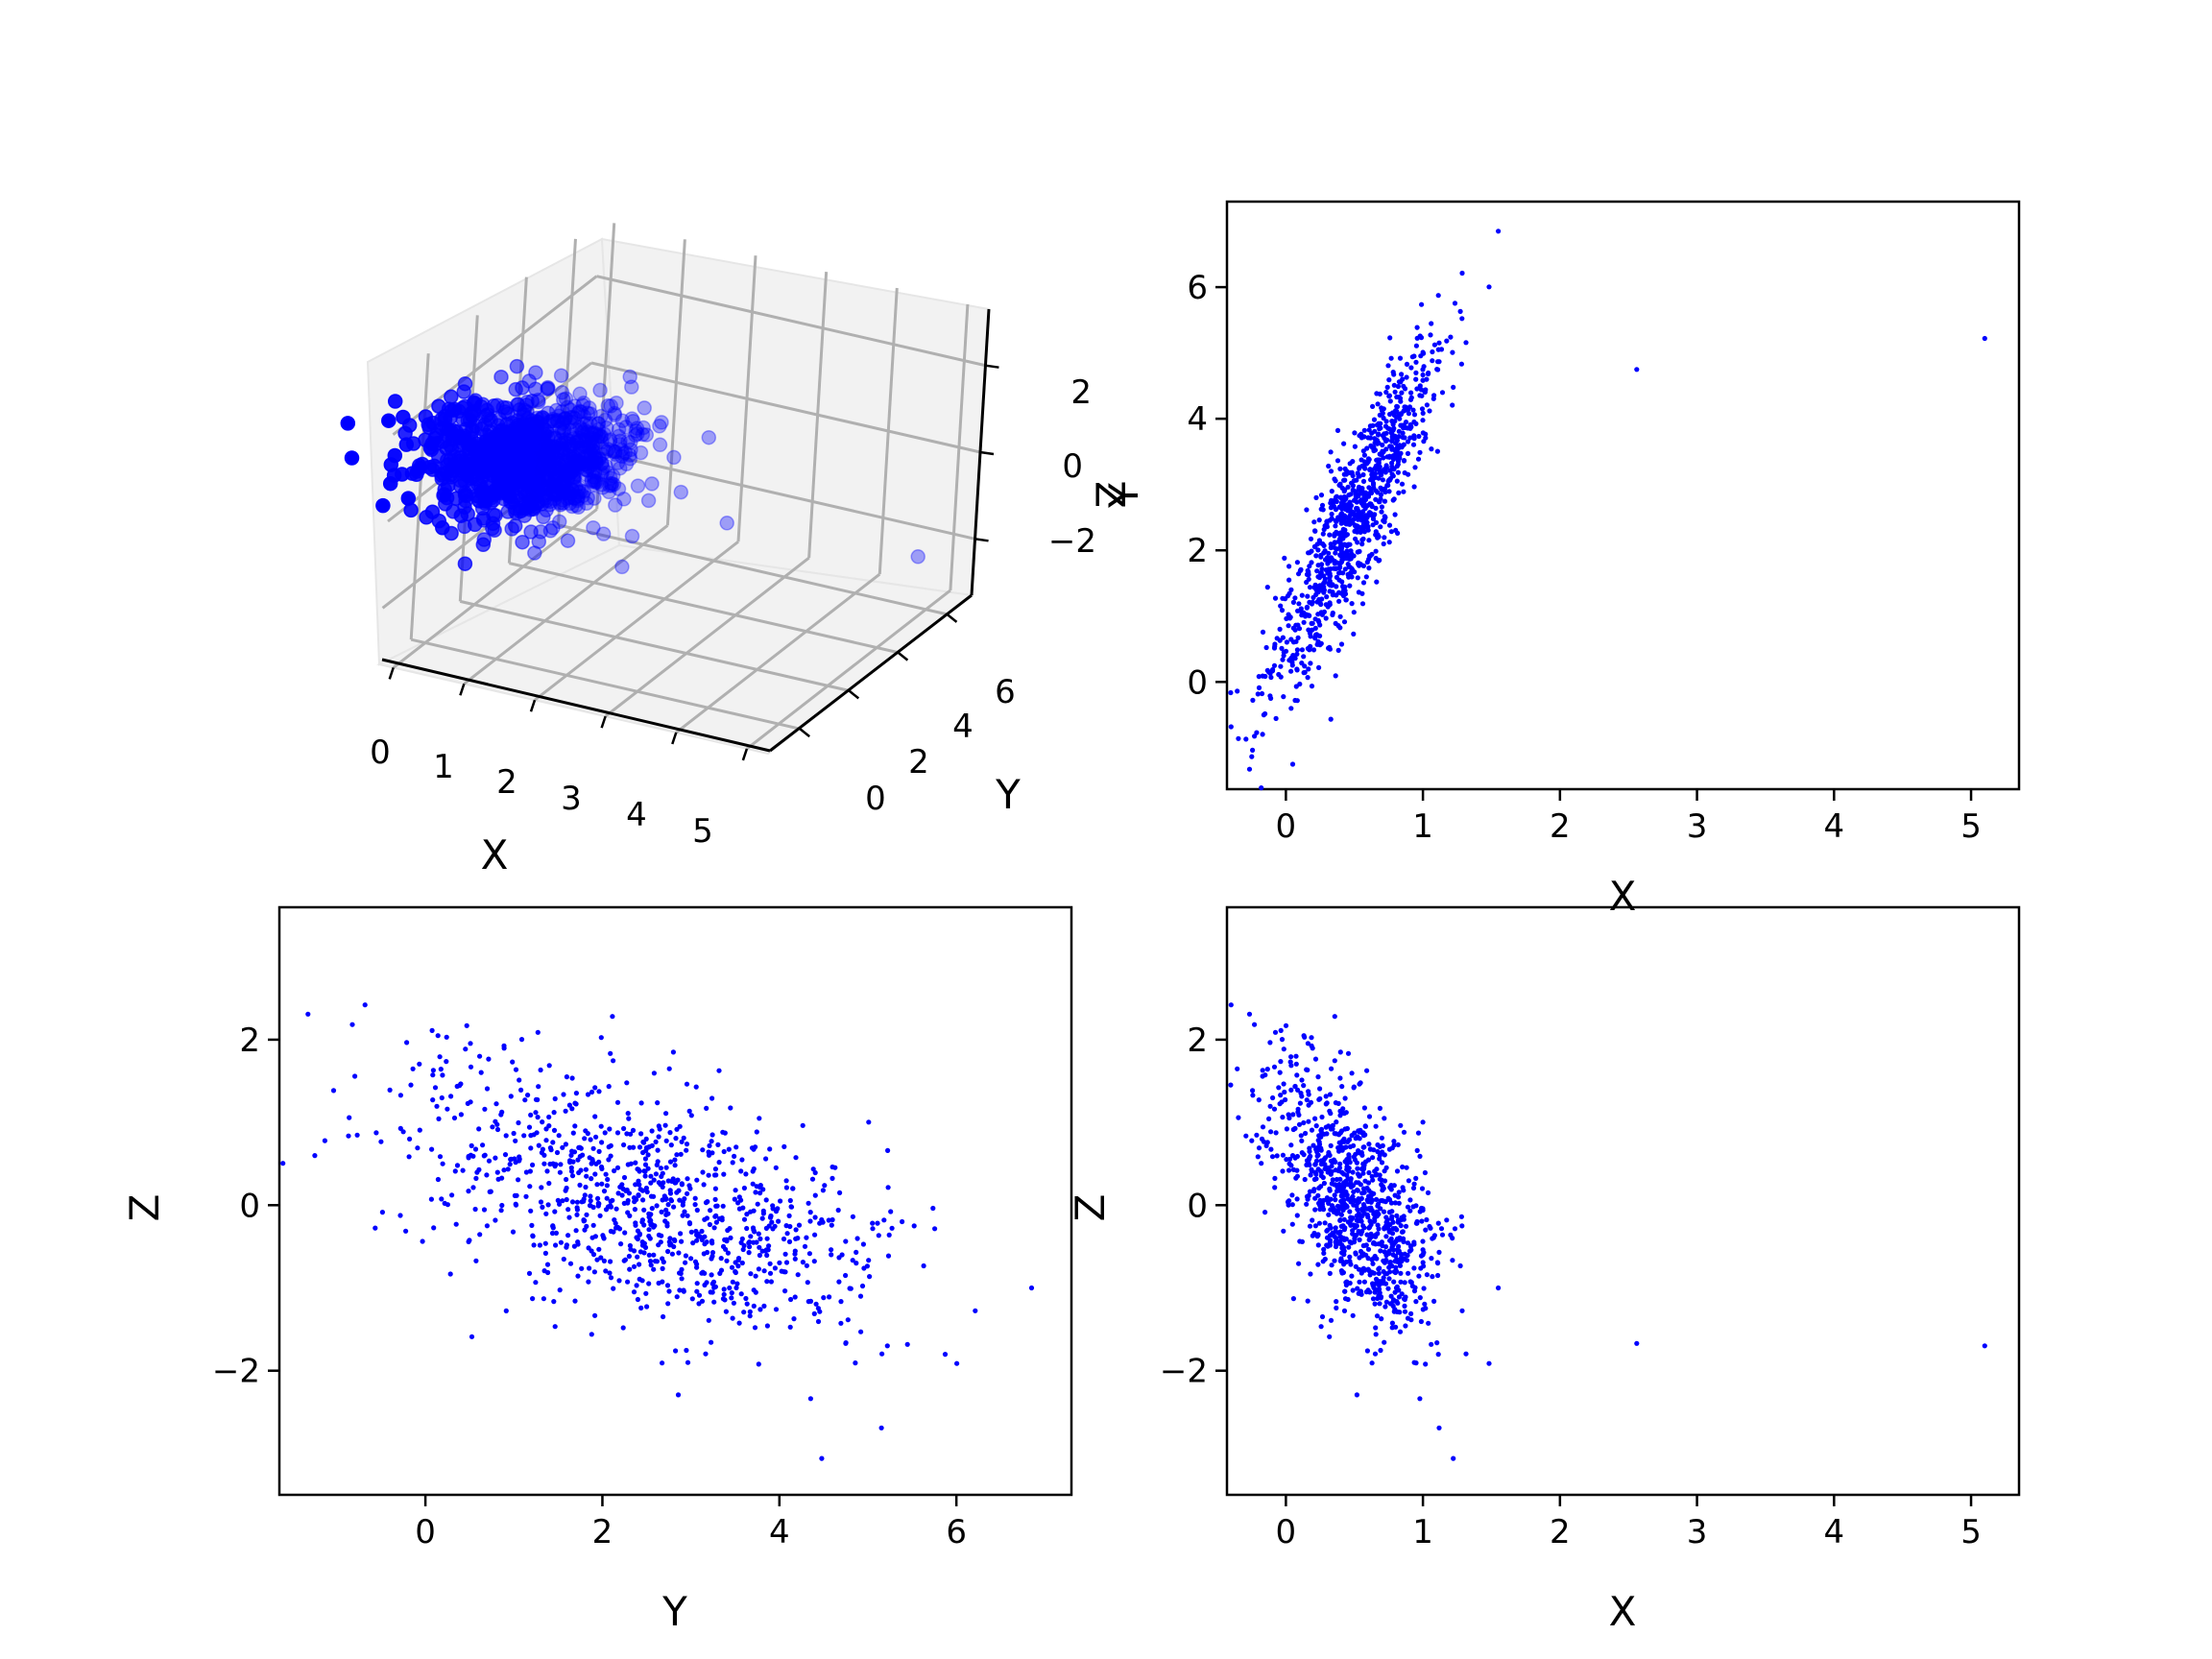 This screenshot has width=2212, height=1659. Describe the element at coordinates (1193, 1206) in the screenshot. I see `y-ticks-x-vs-z: −202` at that location.